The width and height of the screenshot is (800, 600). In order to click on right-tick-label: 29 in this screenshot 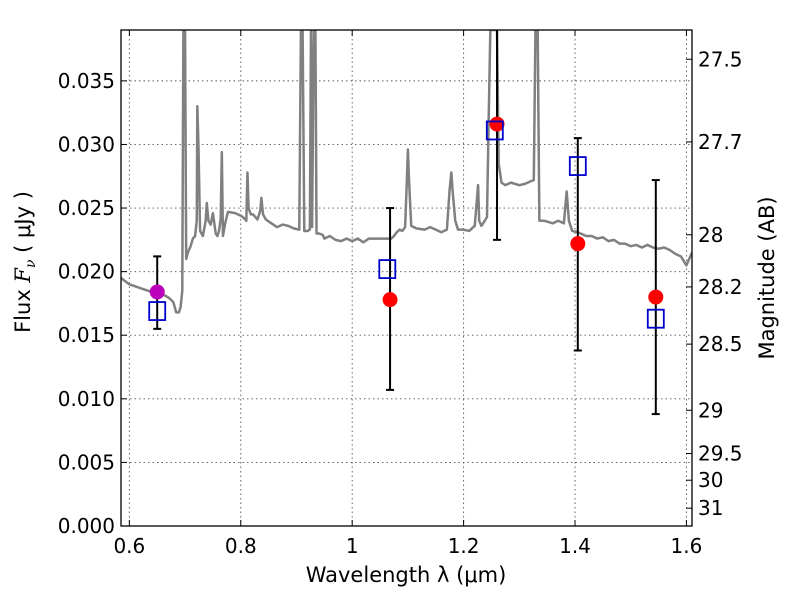, I will do `click(710, 410)`.